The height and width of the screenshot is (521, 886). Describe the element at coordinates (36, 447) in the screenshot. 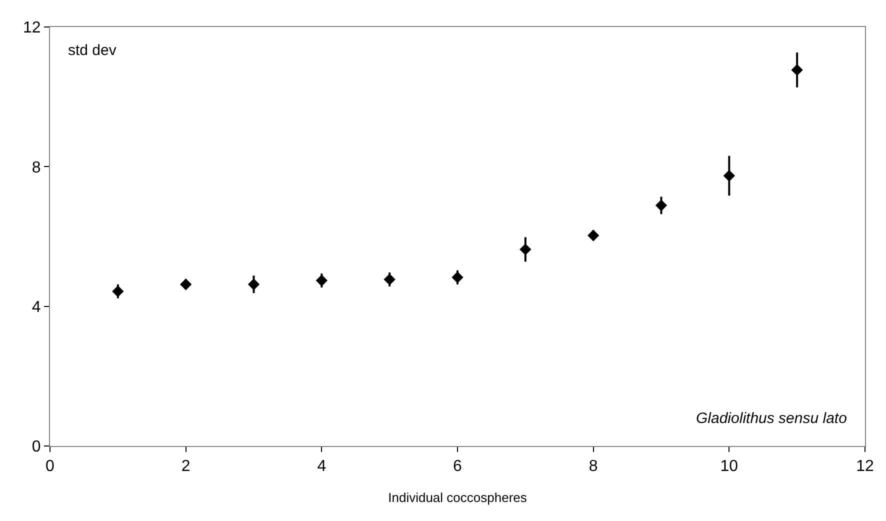

I see `y-tick-label: 0` at that location.